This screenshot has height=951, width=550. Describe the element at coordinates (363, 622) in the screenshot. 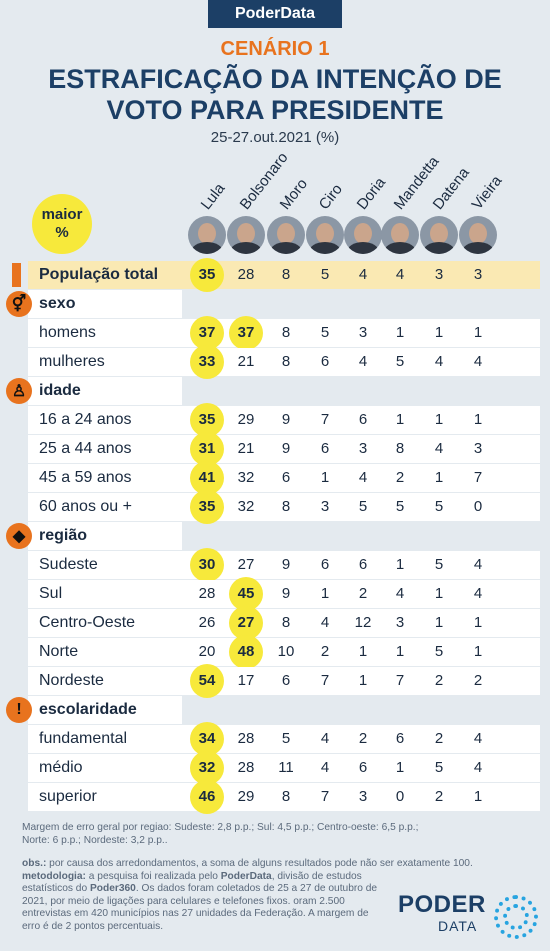

I see `value-cell-doria: 12` at that location.